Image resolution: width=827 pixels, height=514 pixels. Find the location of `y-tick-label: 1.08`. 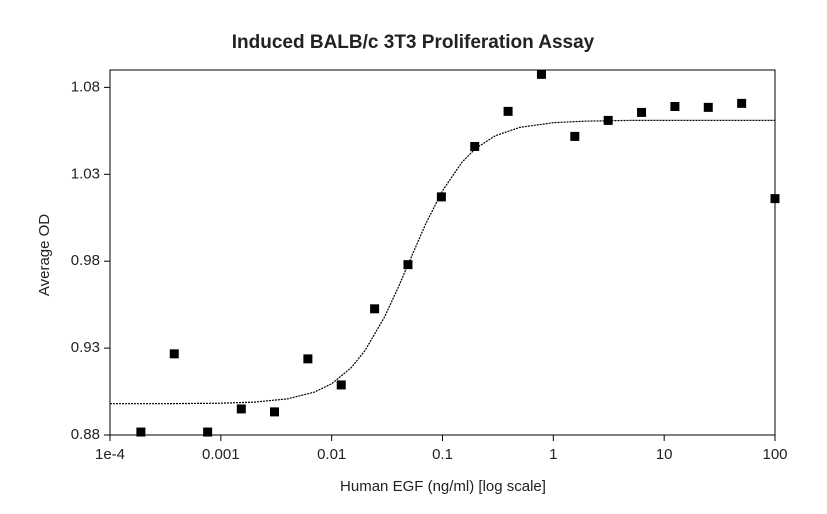

y-tick-label: 1.08 is located at coordinates (85, 86).